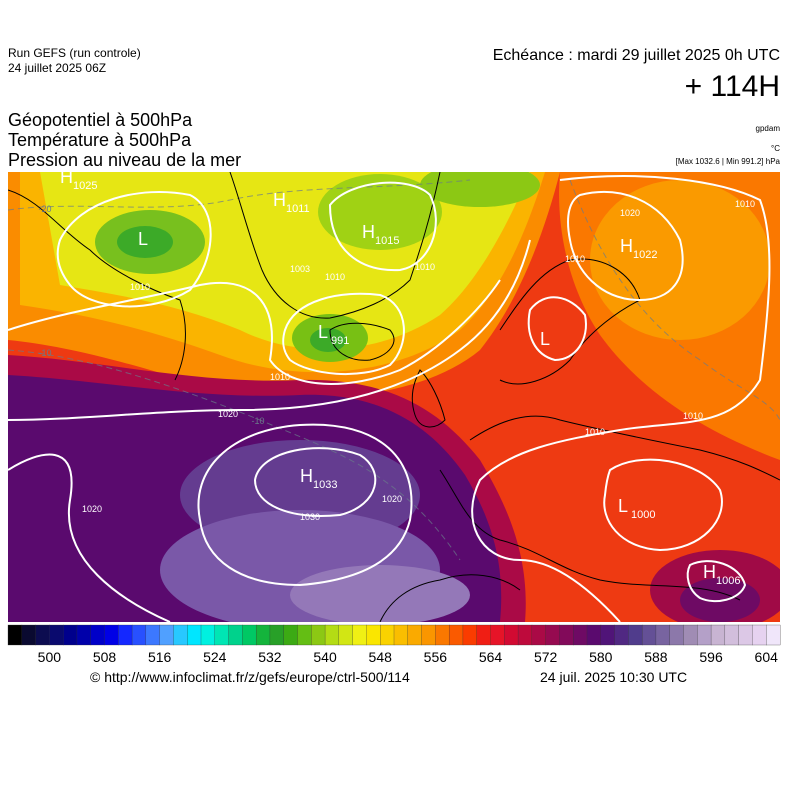 The height and width of the screenshot is (789, 788). Describe the element at coordinates (44, 209) in the screenshot. I see `temperature-label: -20` at that location.